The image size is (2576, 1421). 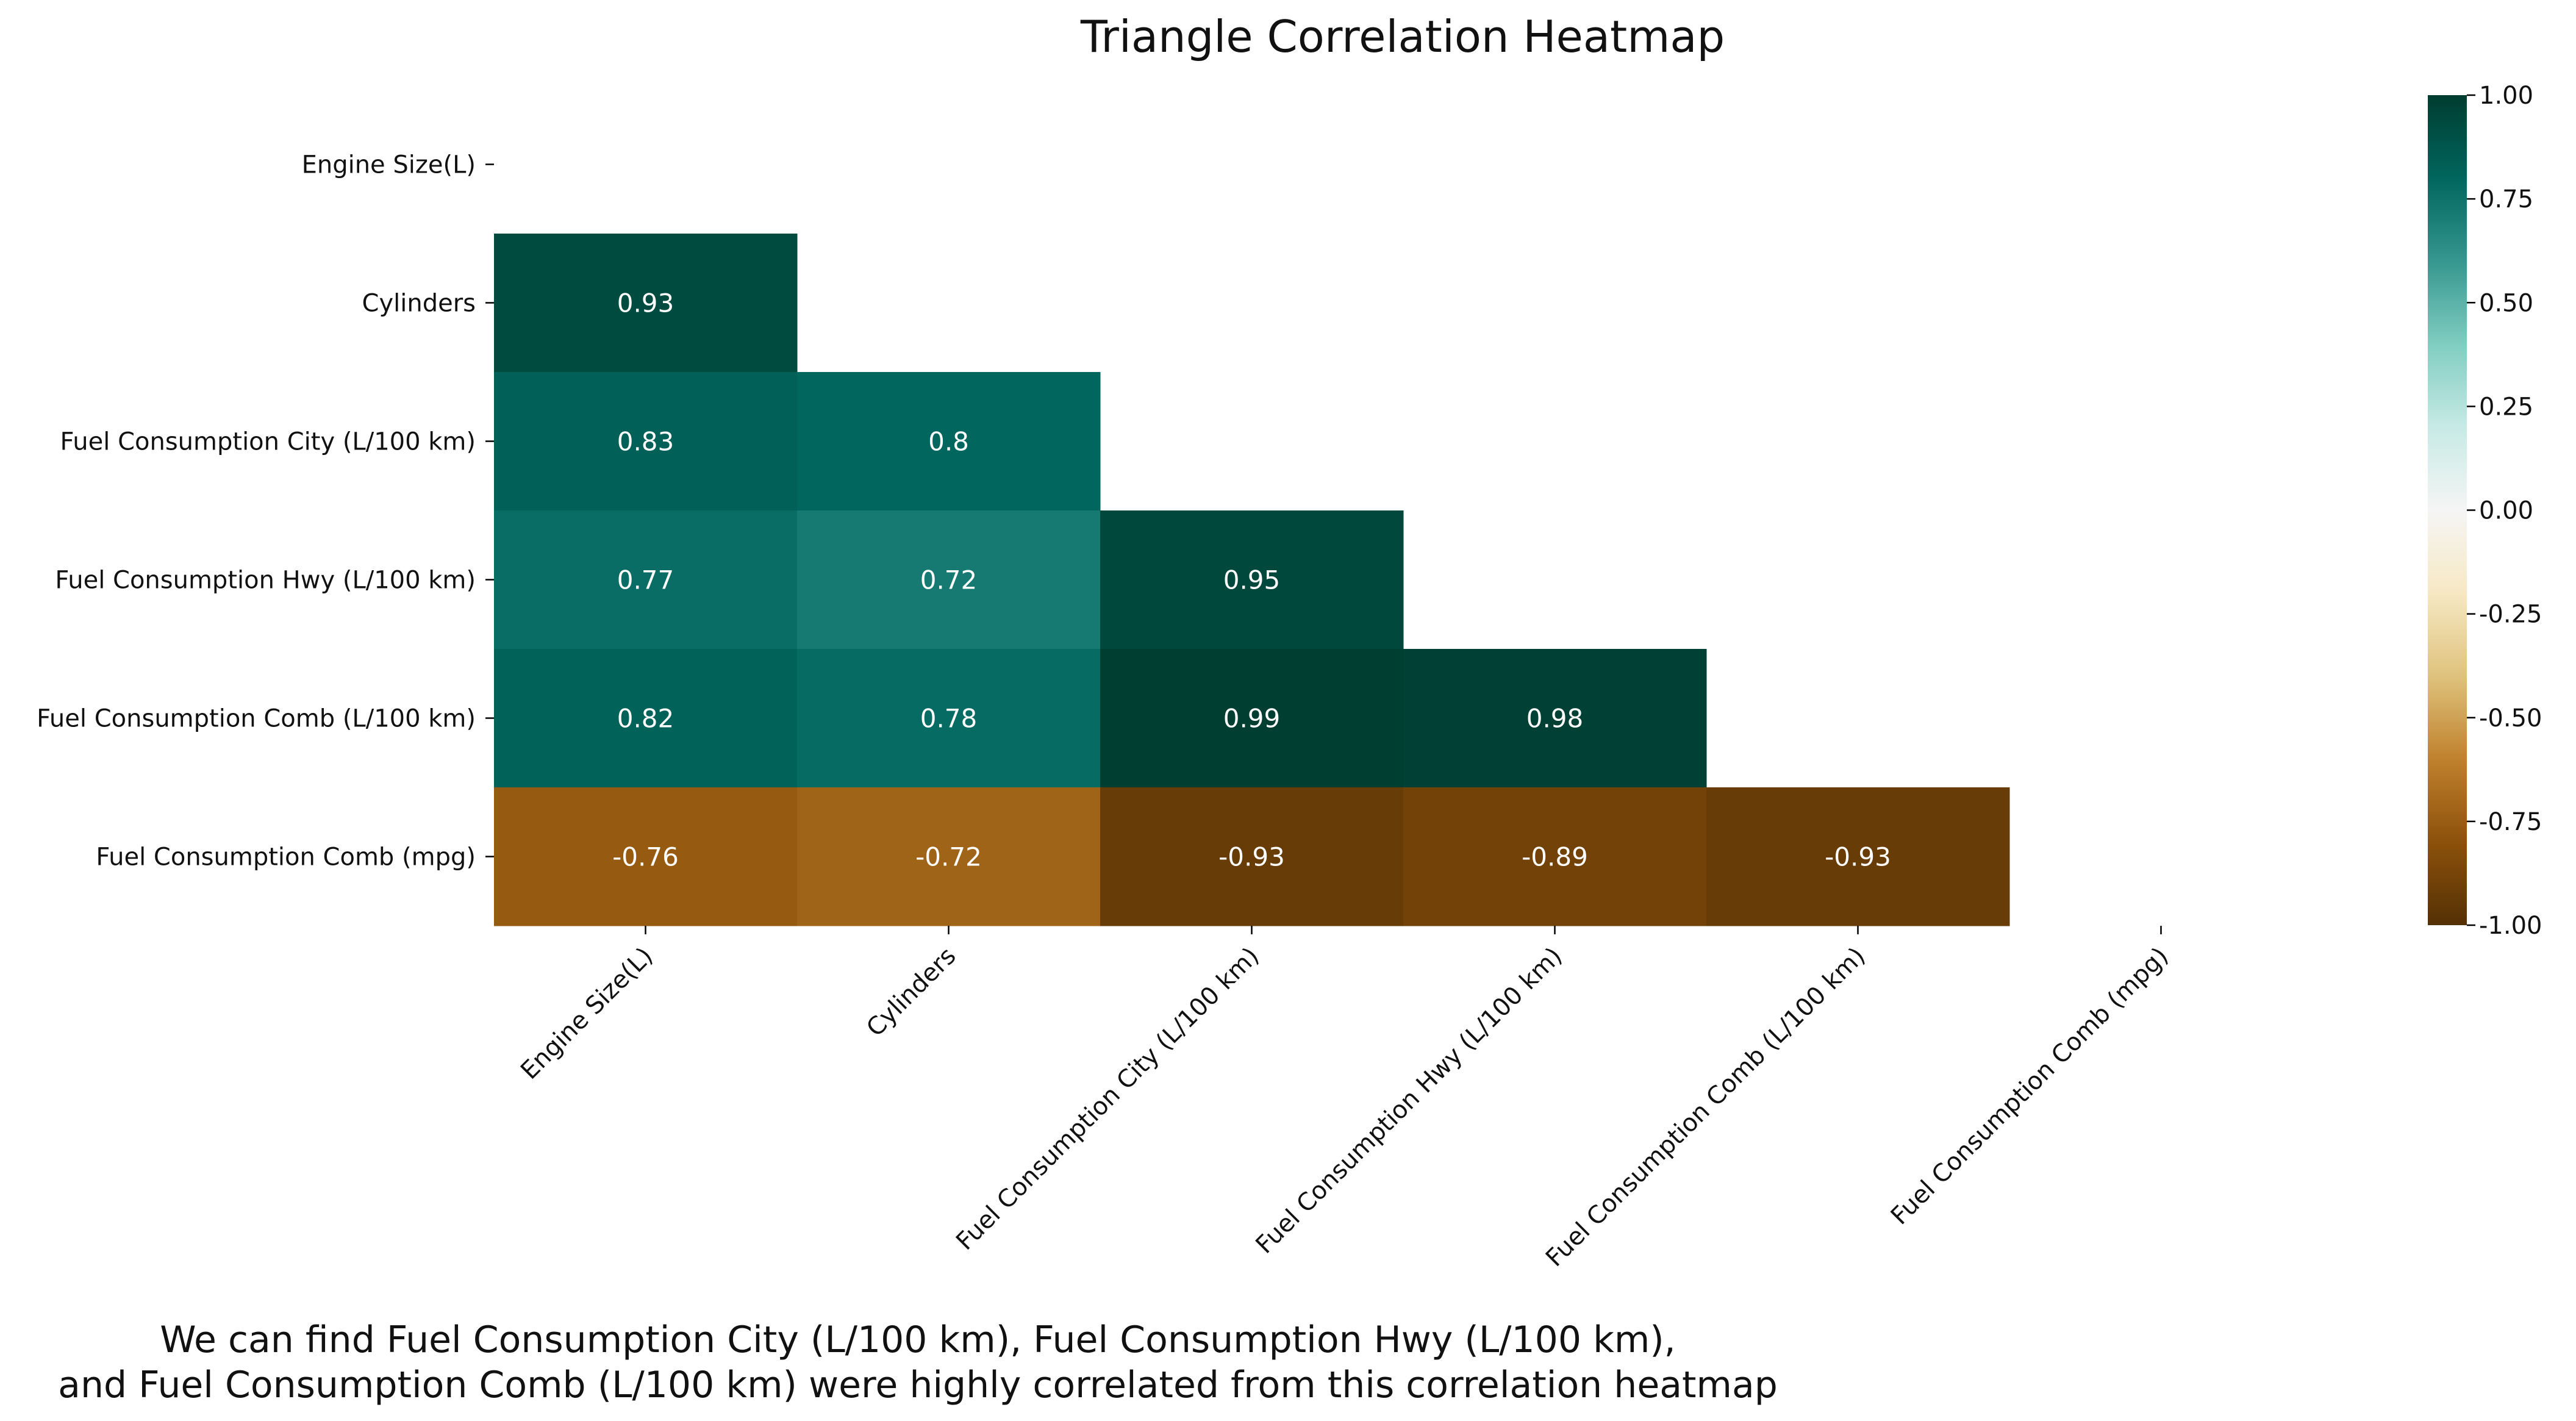 I want to click on heatmap-cell-r5-c1, so click(x=949, y=857).